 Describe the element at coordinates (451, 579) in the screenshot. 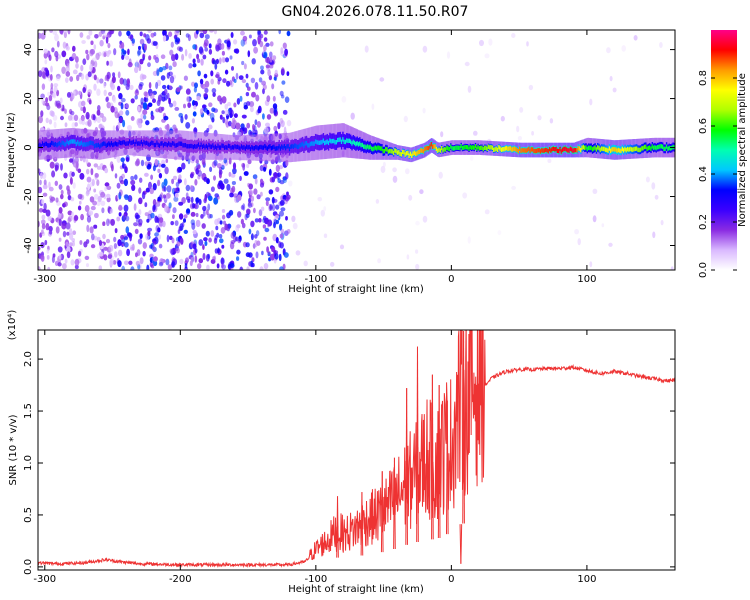

I see `x-tick-label: 0` at that location.